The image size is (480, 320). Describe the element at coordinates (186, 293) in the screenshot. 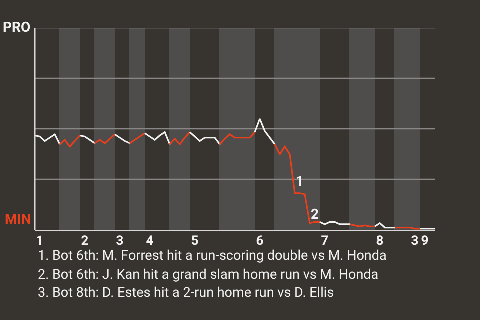

I see `text: 3. Bot 8th: D. Estes hit a 2-run home run vs D. Ellis` at that location.